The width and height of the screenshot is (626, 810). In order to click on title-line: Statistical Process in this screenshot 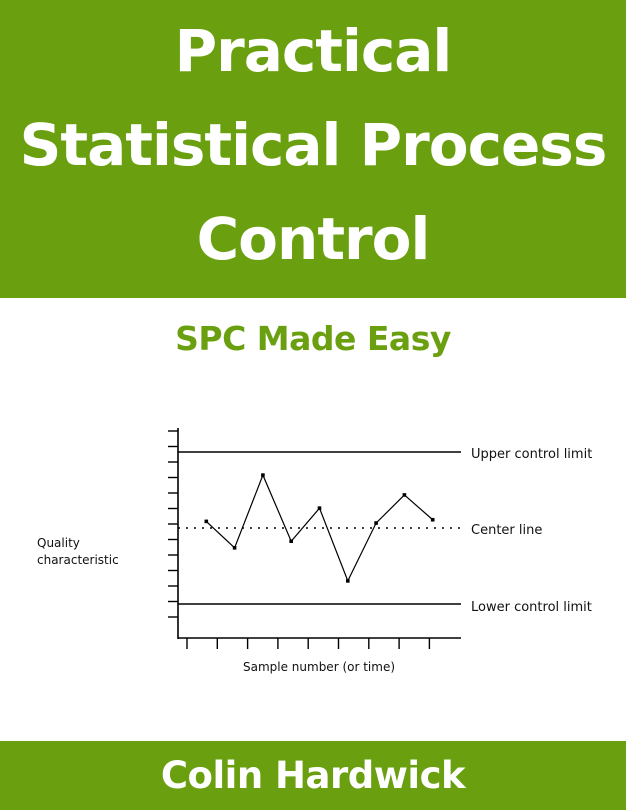, I will do `click(313, 145)`.